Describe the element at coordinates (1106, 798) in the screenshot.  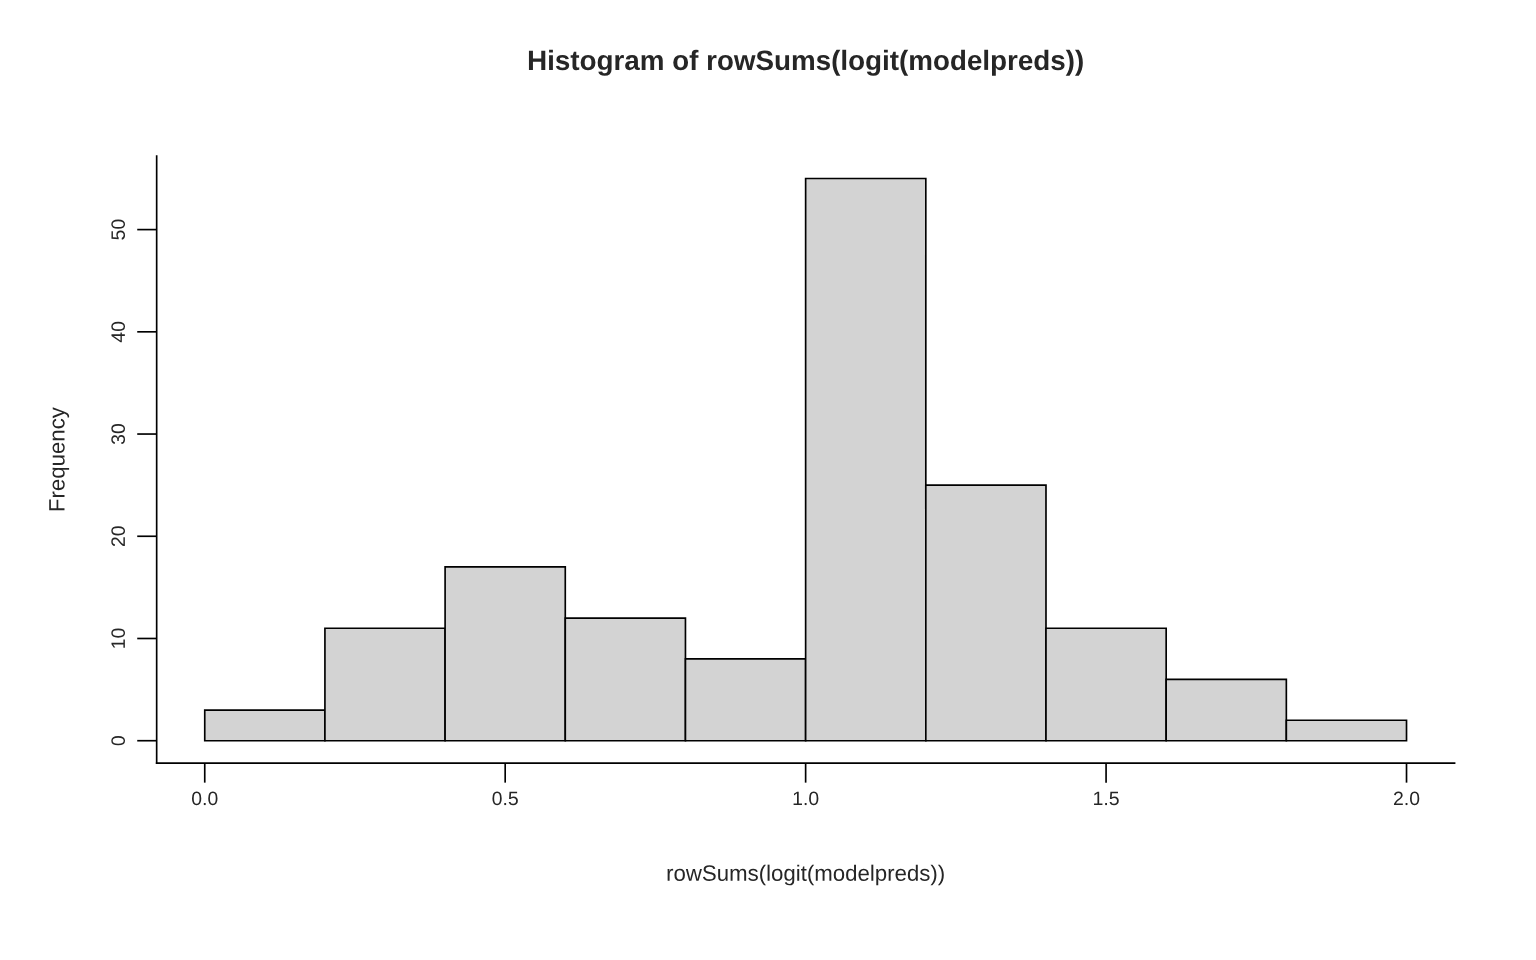
I see `x-tick-label: 1.5` at that location.